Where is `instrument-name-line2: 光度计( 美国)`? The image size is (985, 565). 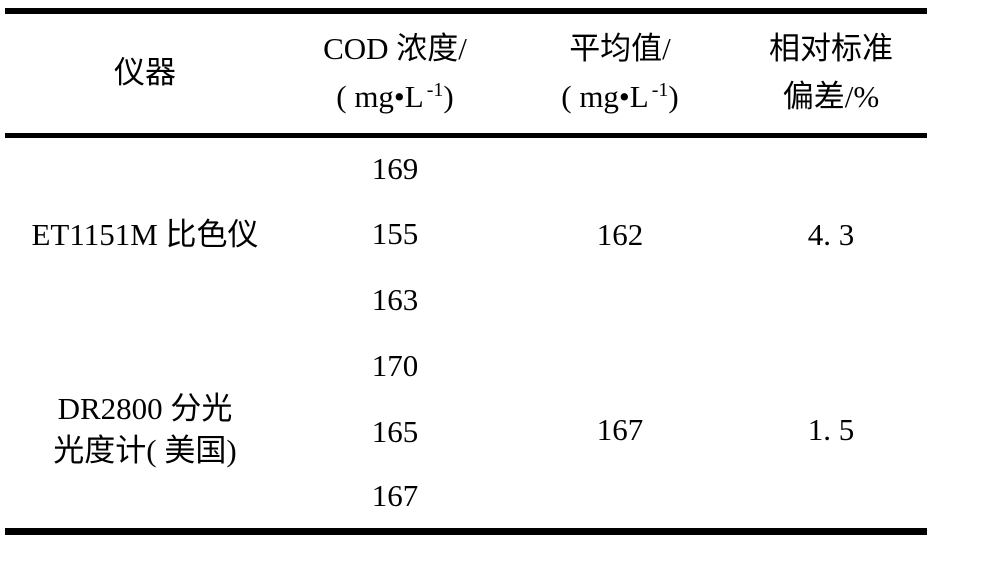 instrument-name-line2: 光度计( 美国) is located at coordinates (145, 451).